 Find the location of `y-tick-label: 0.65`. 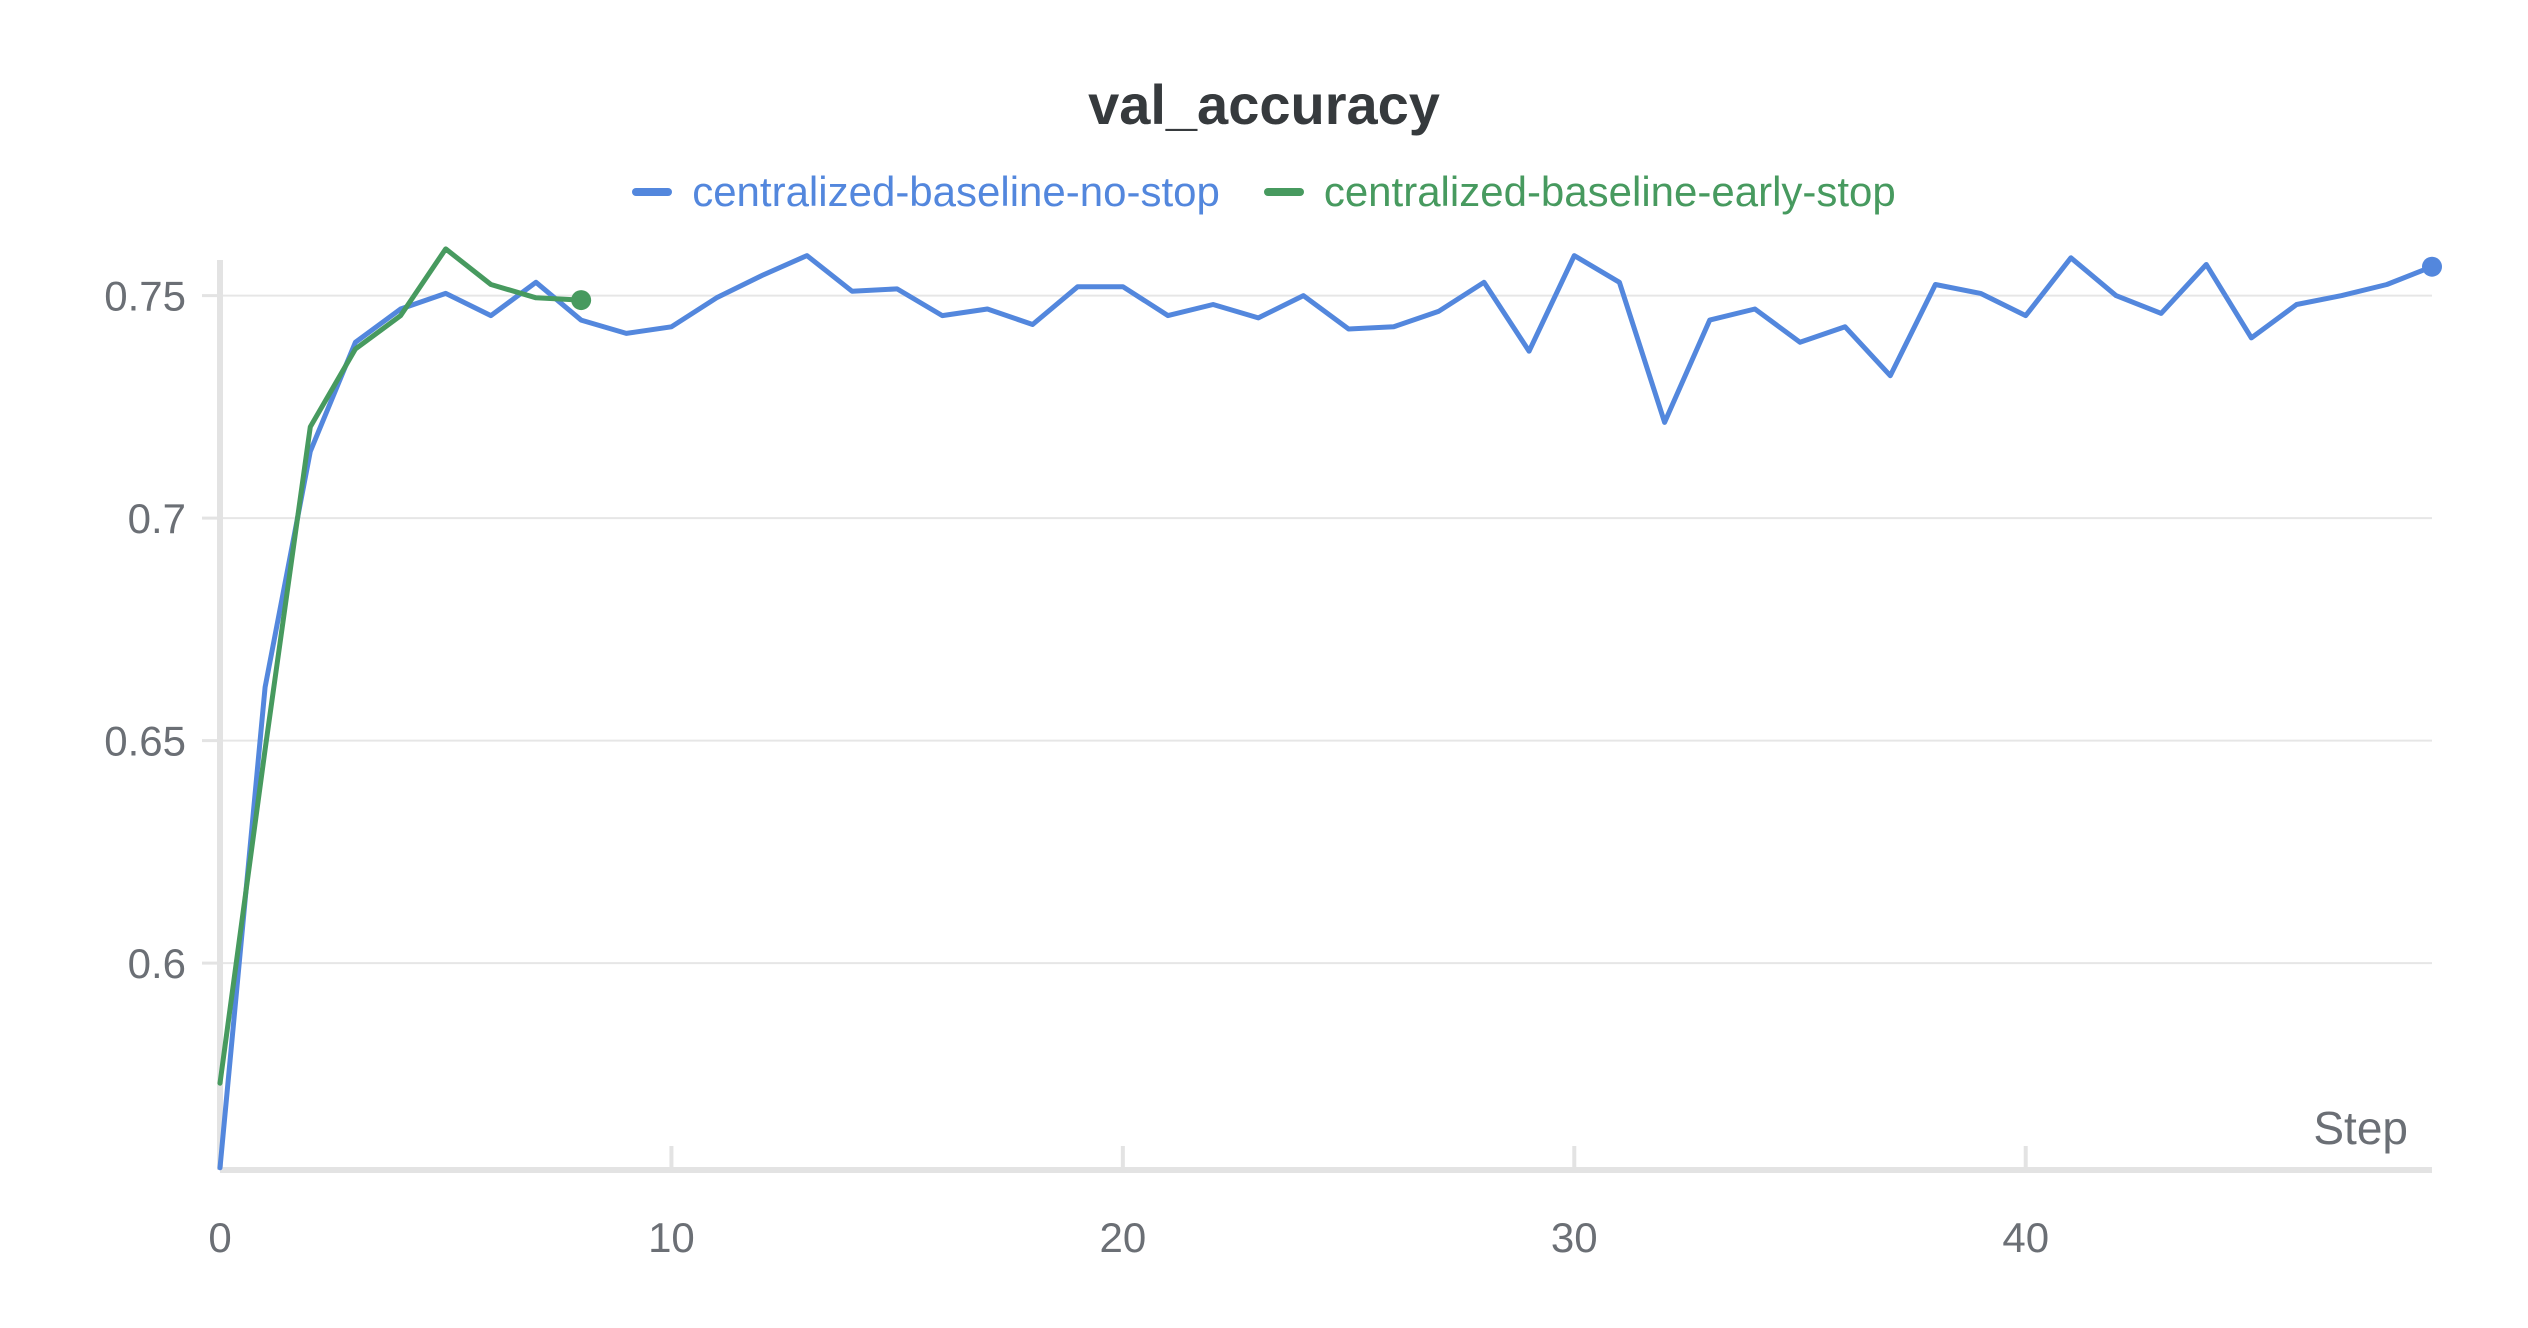

y-tick-label: 0.65 is located at coordinates (145, 741).